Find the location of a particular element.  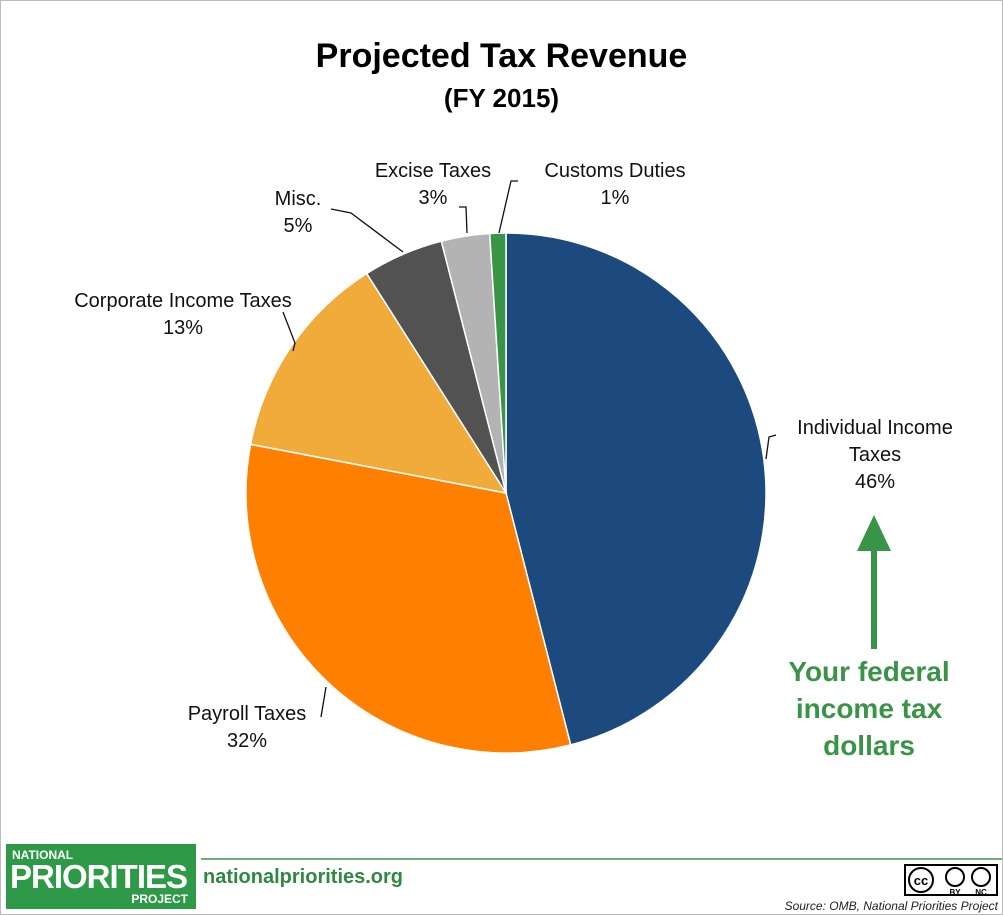

source: Source: OMB, National Priorities Project is located at coordinates (892, 906).